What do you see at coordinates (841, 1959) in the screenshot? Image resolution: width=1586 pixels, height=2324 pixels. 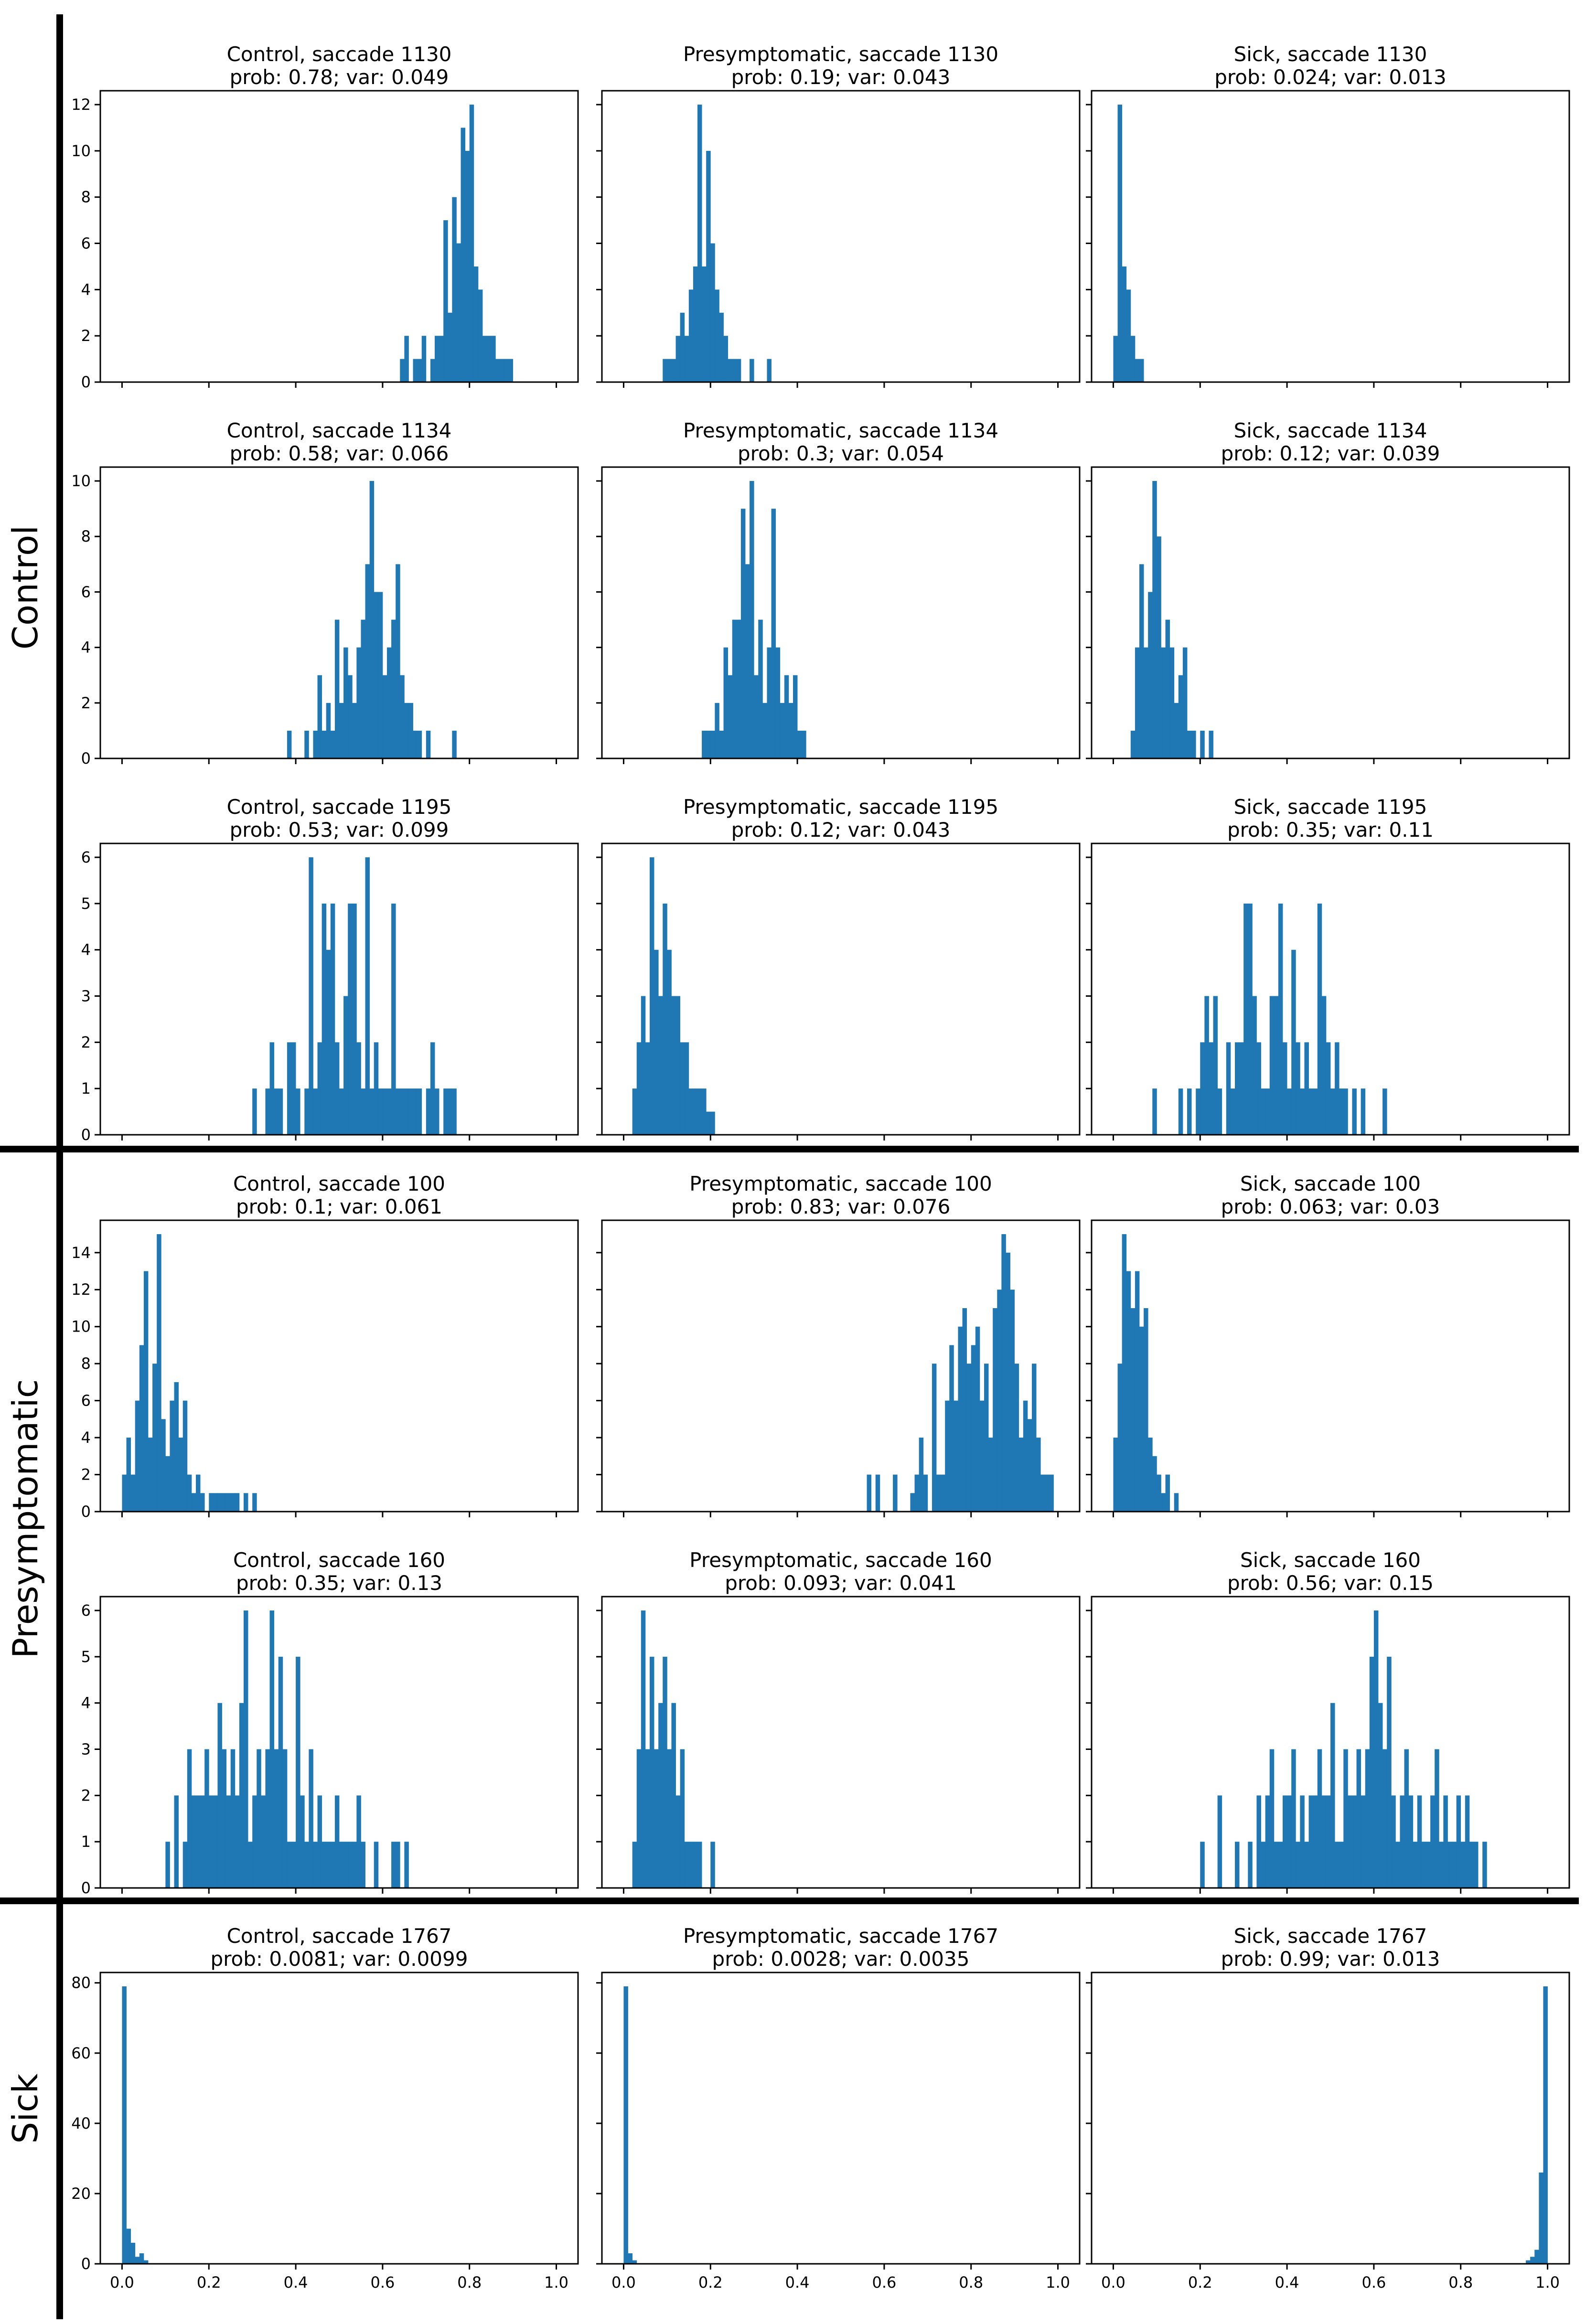 I see `panel-subtitle: prob: 0.0028; var: 0.0035` at bounding box center [841, 1959].